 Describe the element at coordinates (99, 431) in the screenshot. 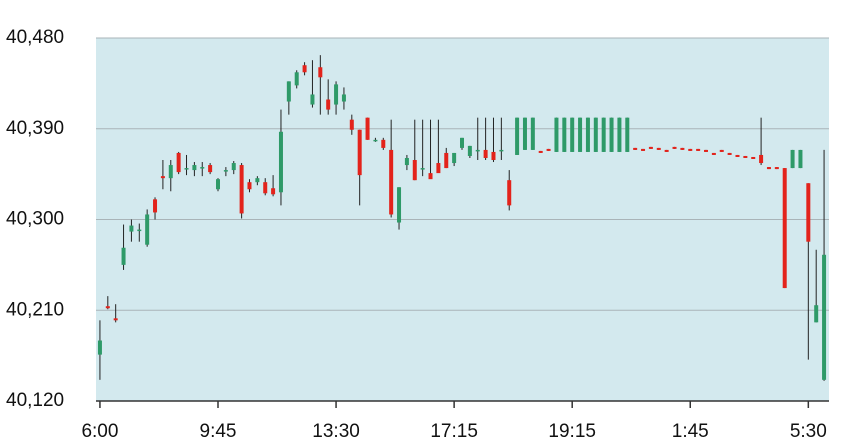

I see `x-tick-label: 6:00` at that location.